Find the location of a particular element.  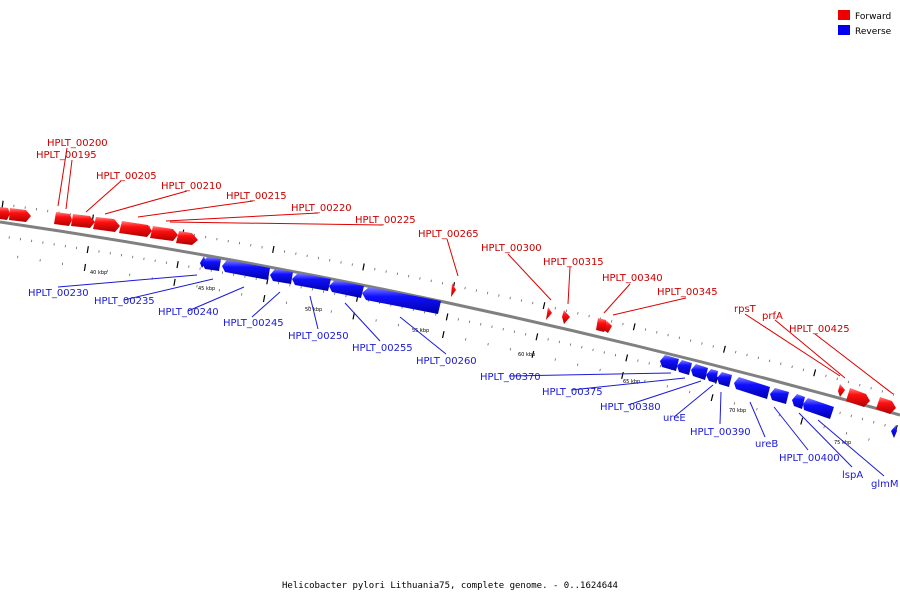

gene-label-hplt-00220: HPLT_00220 is located at coordinates (321, 208).